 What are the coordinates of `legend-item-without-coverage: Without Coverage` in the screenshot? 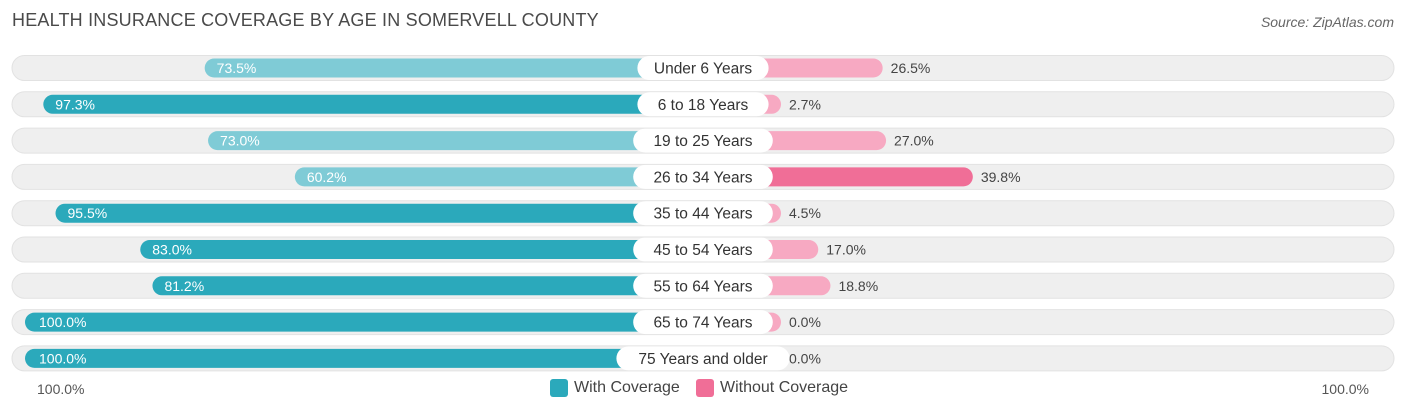 It's located at (772, 388).